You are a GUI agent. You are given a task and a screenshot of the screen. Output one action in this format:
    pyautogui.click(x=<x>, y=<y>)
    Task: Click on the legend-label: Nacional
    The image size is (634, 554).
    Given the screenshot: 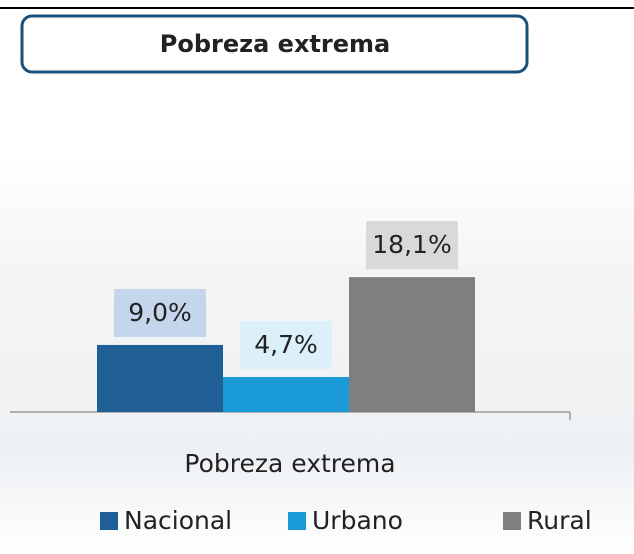 What is the action you would take?
    pyautogui.click(x=178, y=520)
    